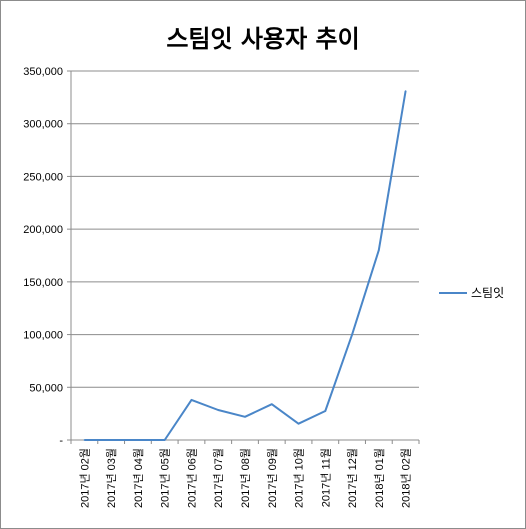 The height and width of the screenshot is (529, 526). Describe the element at coordinates (325, 477) in the screenshot. I see `x-tick-label: 2017년 11월` at that location.